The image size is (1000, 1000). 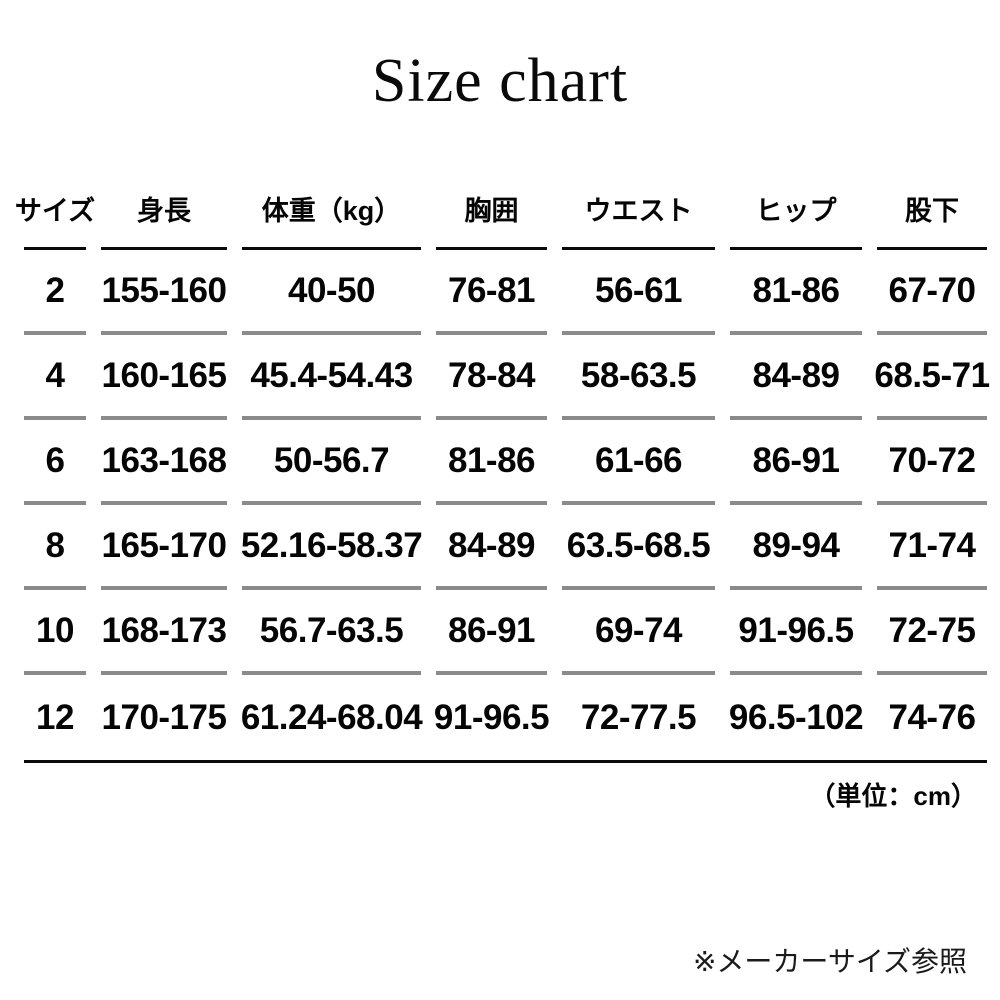 What do you see at coordinates (331, 292) in the screenshot?
I see `table-cell: 40-50` at bounding box center [331, 292].